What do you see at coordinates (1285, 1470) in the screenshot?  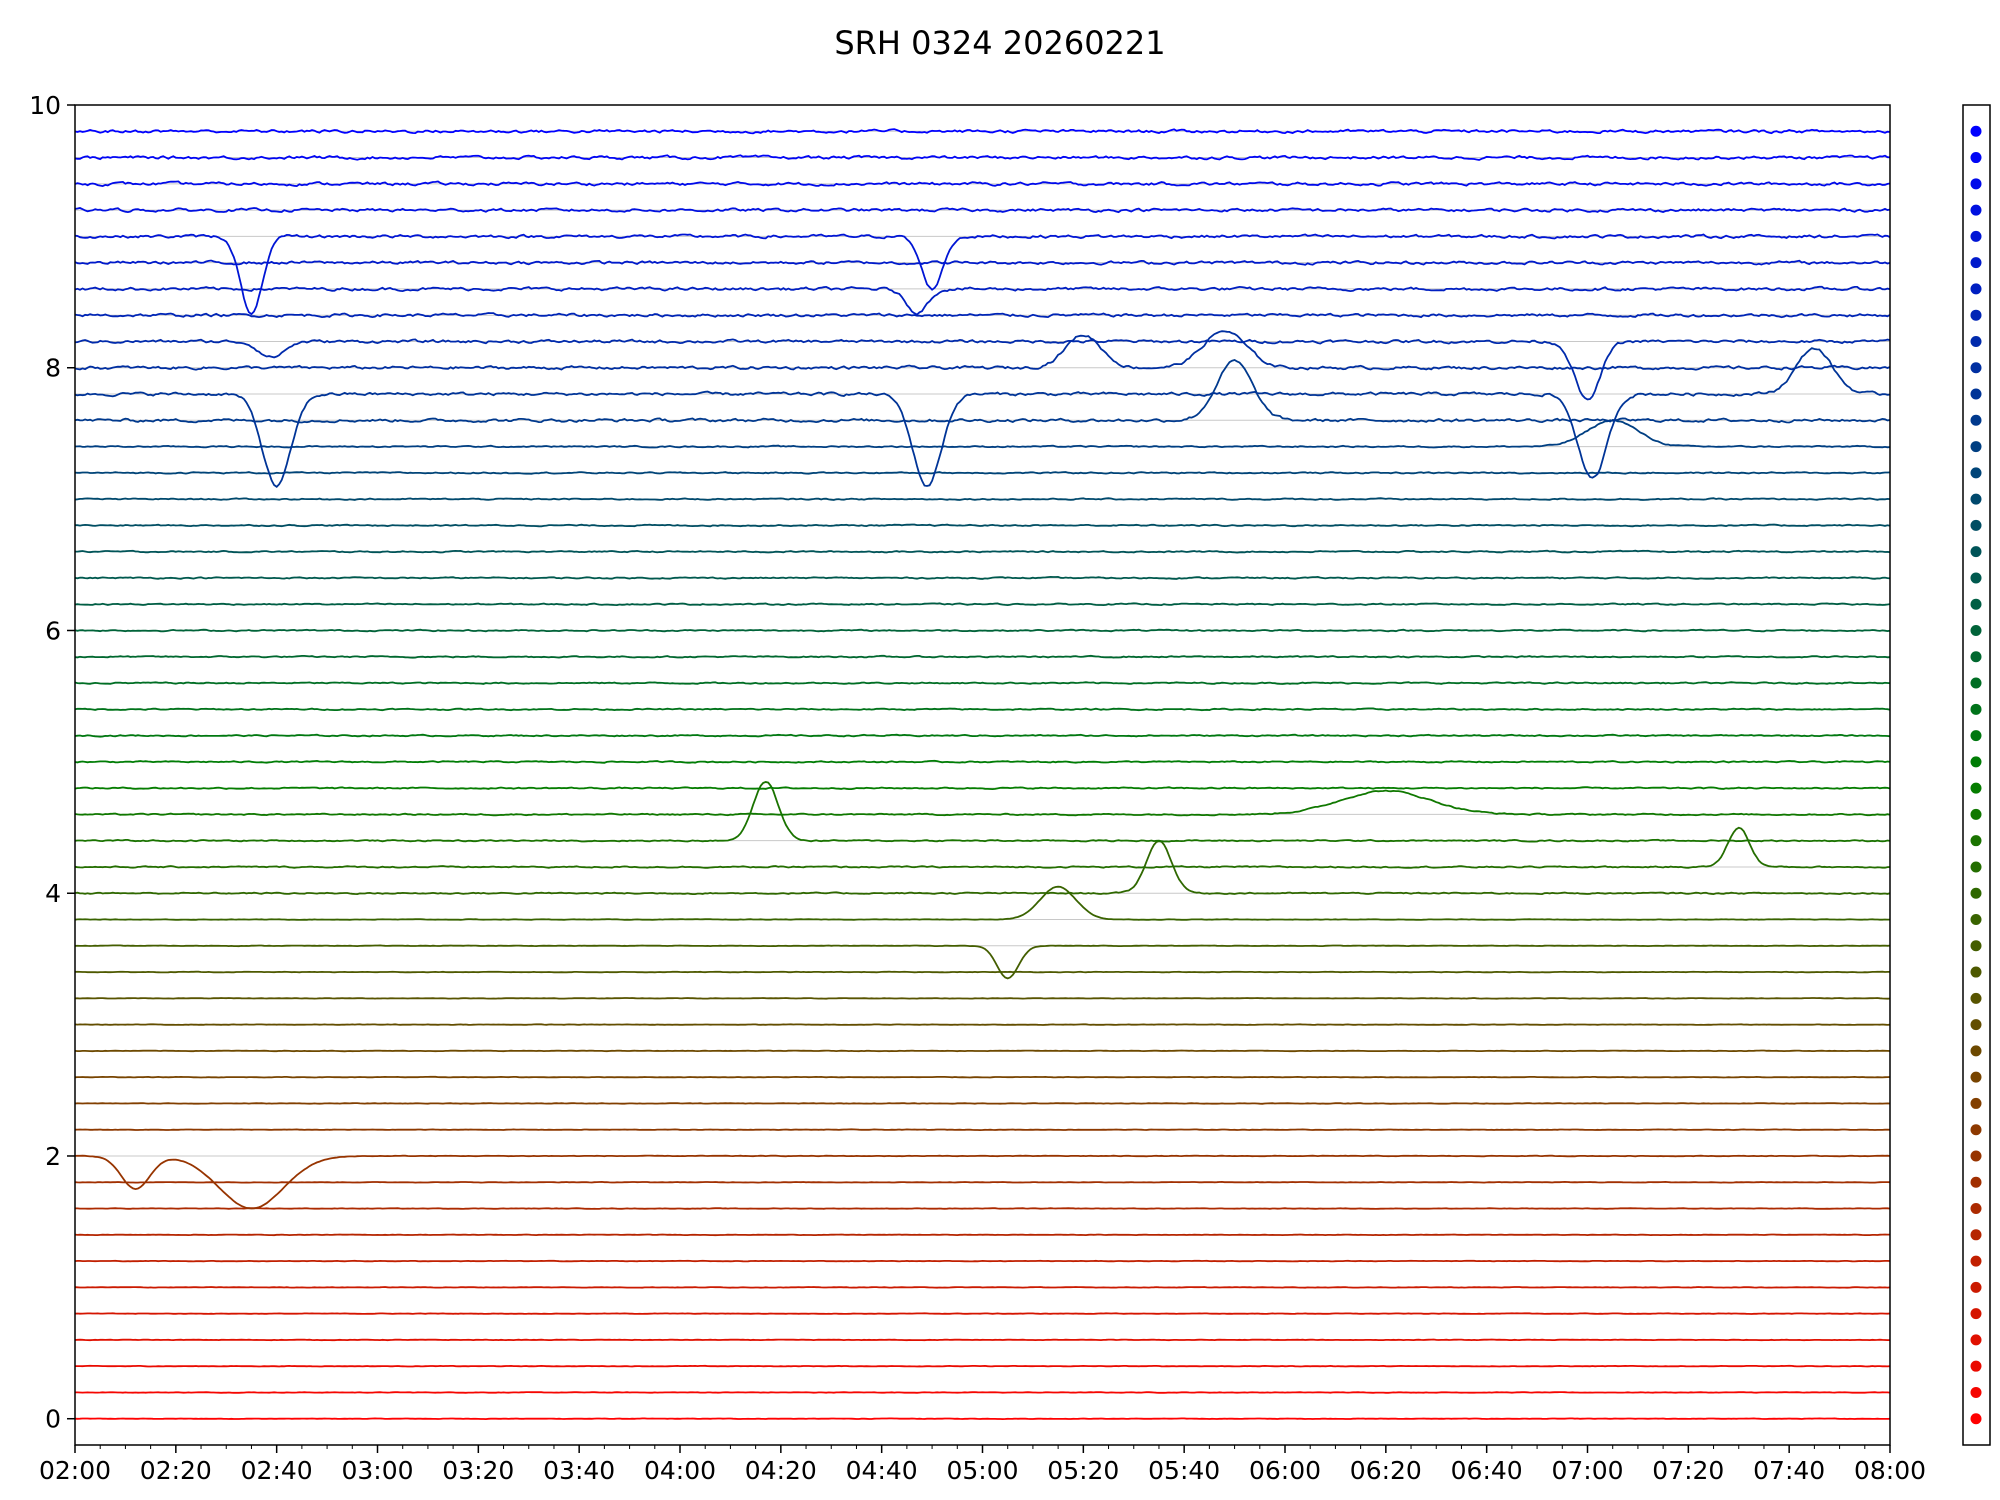 I see `x-tick-label: 06:00` at bounding box center [1285, 1470].